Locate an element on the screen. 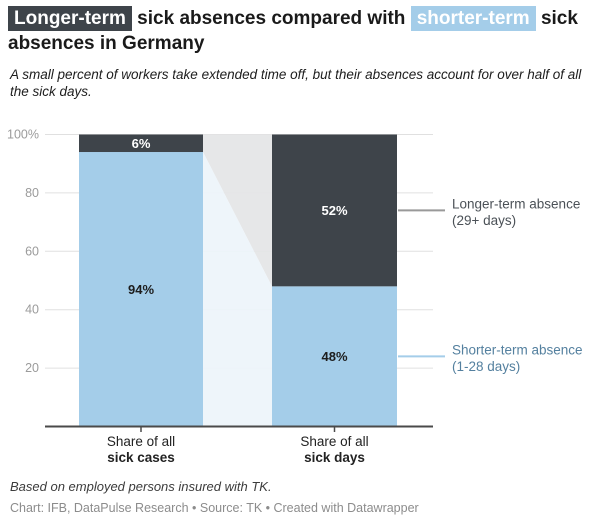 This screenshot has height=527, width=605. y-tick-label: 100% is located at coordinates (23, 135).